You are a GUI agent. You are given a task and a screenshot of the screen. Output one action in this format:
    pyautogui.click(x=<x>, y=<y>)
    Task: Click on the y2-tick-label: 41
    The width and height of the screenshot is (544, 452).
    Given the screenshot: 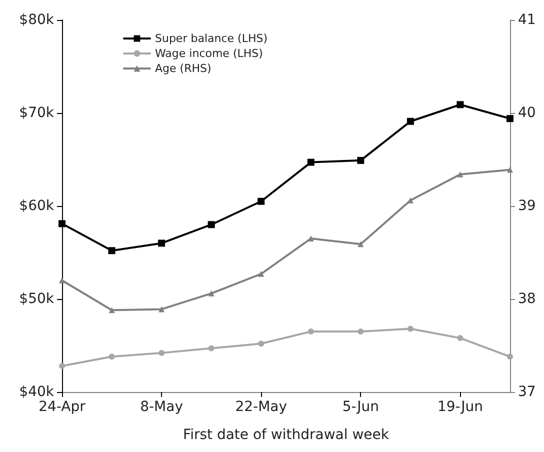 What is the action you would take?
    pyautogui.click(x=527, y=20)
    